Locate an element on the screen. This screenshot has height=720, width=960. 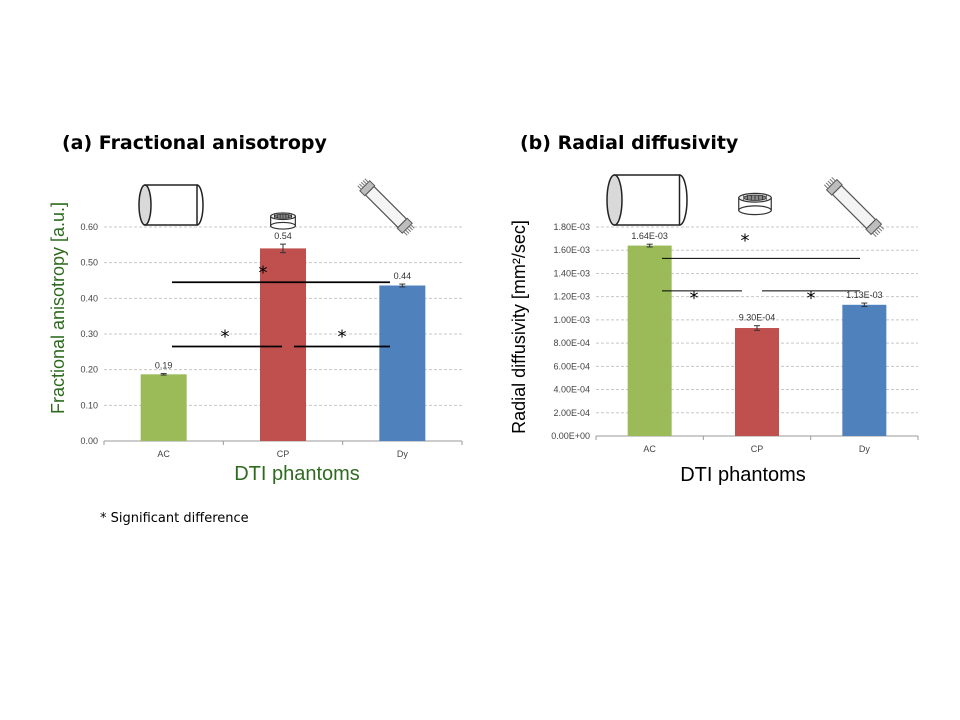
data-label-Dy: 0.44 is located at coordinates (403, 276).